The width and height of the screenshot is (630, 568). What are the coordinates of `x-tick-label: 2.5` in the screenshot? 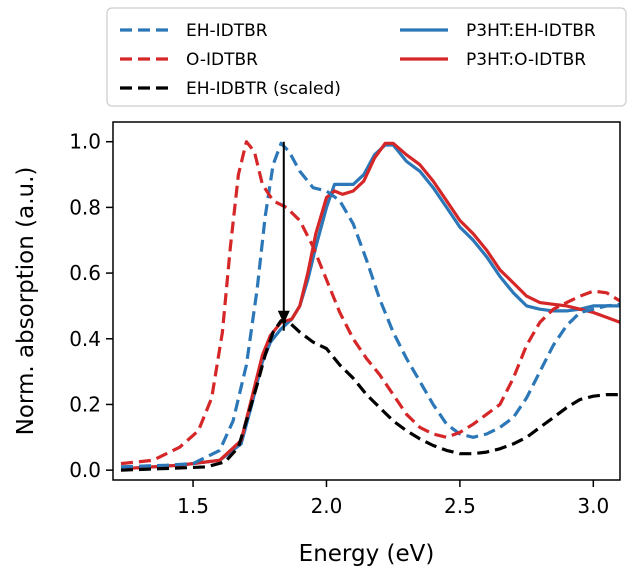 It's located at (460, 506).